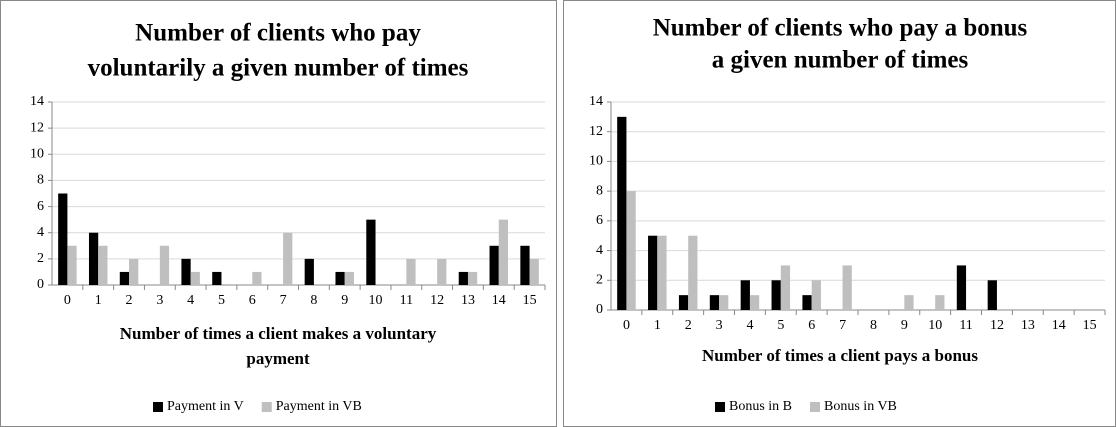  I want to click on x-axis-label: Number of times a client pays a bonus, so click(840, 355).